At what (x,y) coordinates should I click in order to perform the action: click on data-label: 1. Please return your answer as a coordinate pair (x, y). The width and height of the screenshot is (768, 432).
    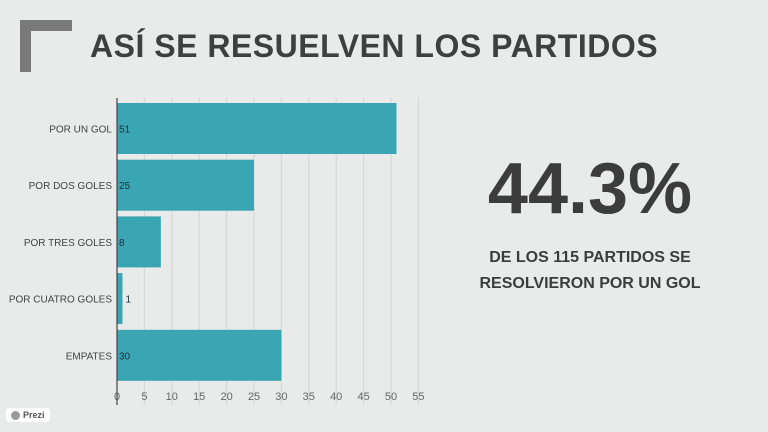
    Looking at the image, I should click on (128, 300).